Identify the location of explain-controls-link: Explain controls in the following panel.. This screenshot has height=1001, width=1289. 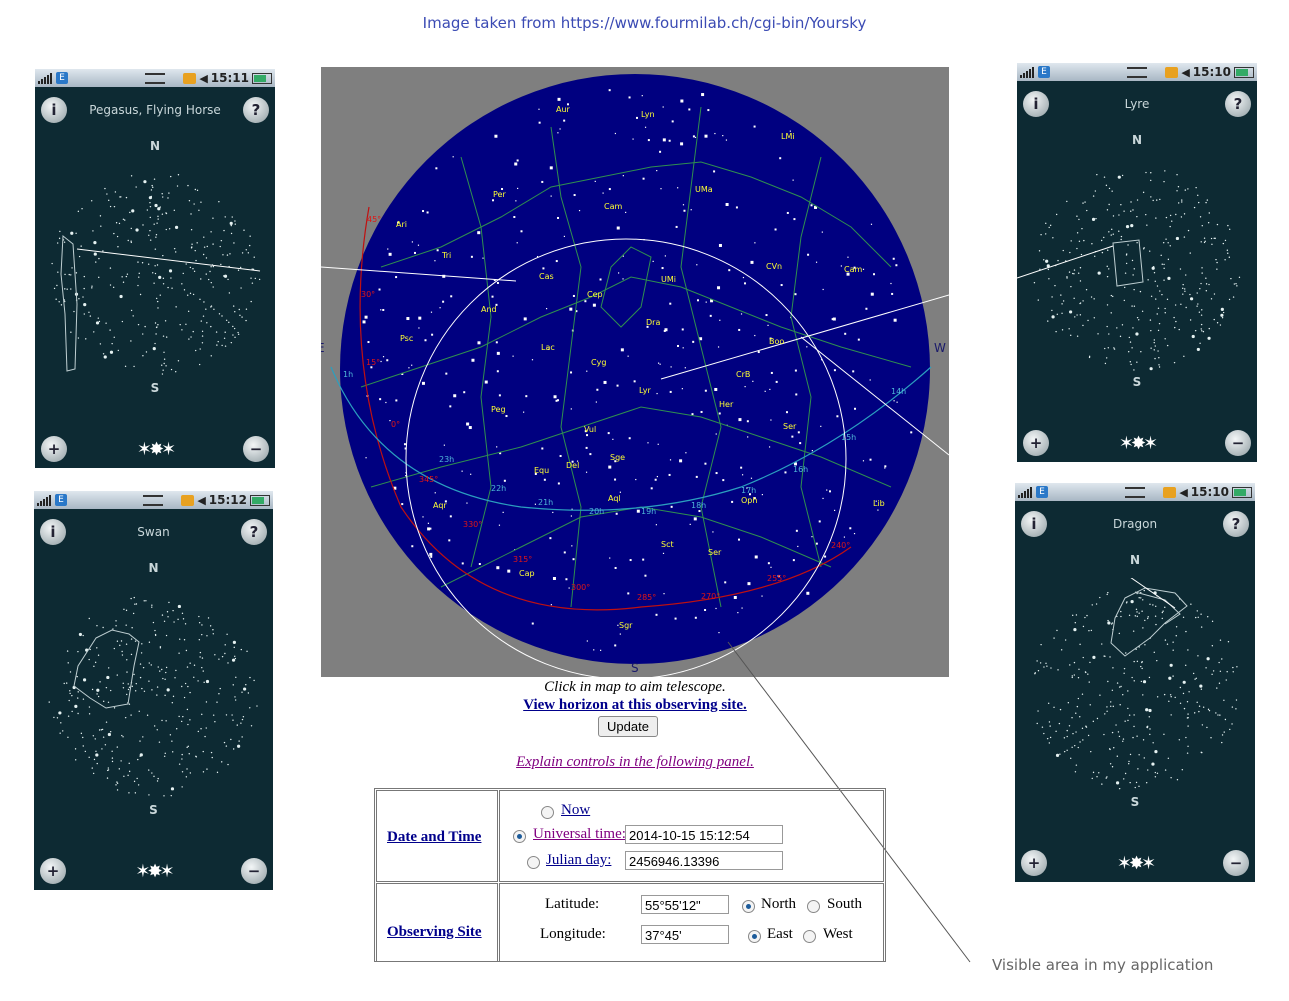
(635, 762).